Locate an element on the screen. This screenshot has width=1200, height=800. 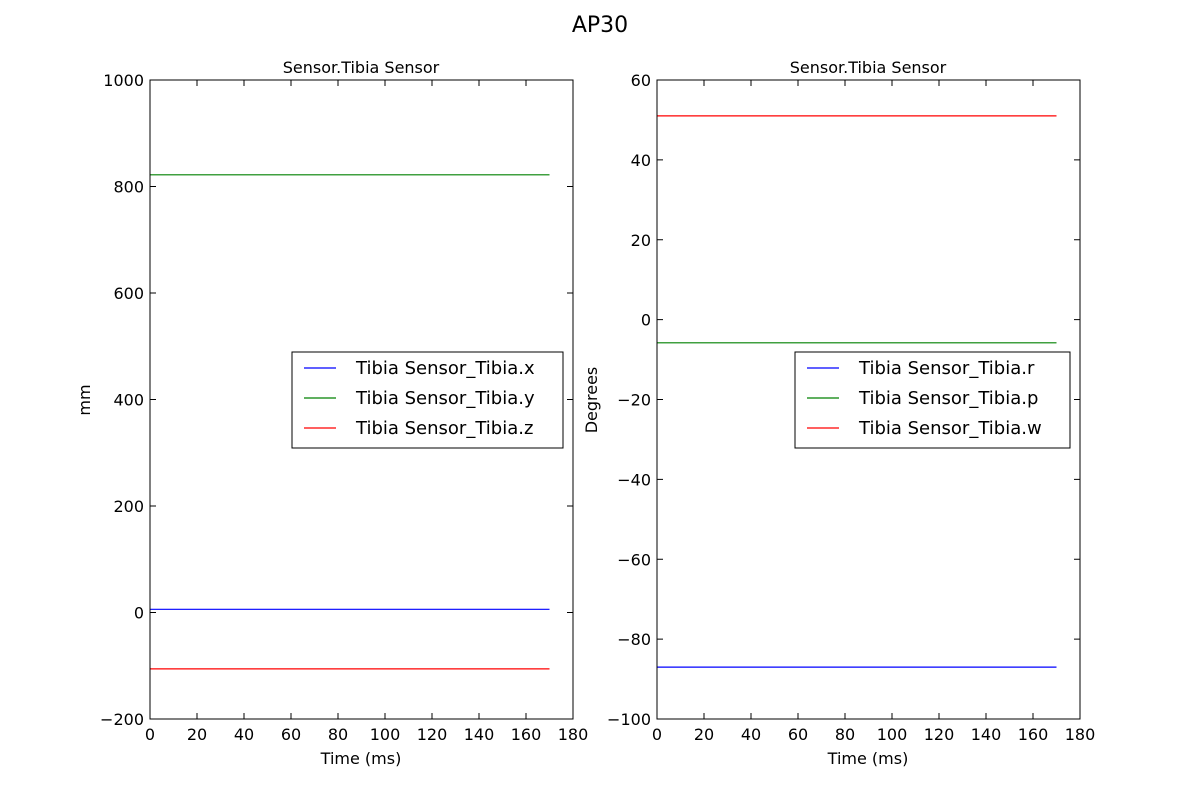
left-x-tick-label: 0 is located at coordinates (150, 734).